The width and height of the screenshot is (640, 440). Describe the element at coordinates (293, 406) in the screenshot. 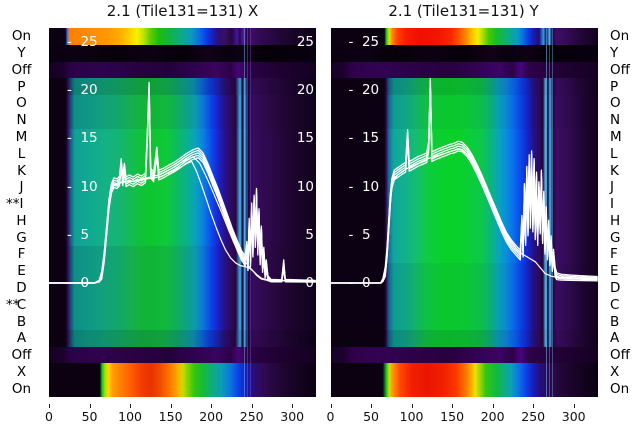

I see `x-tick-mark-300-panel0` at that location.